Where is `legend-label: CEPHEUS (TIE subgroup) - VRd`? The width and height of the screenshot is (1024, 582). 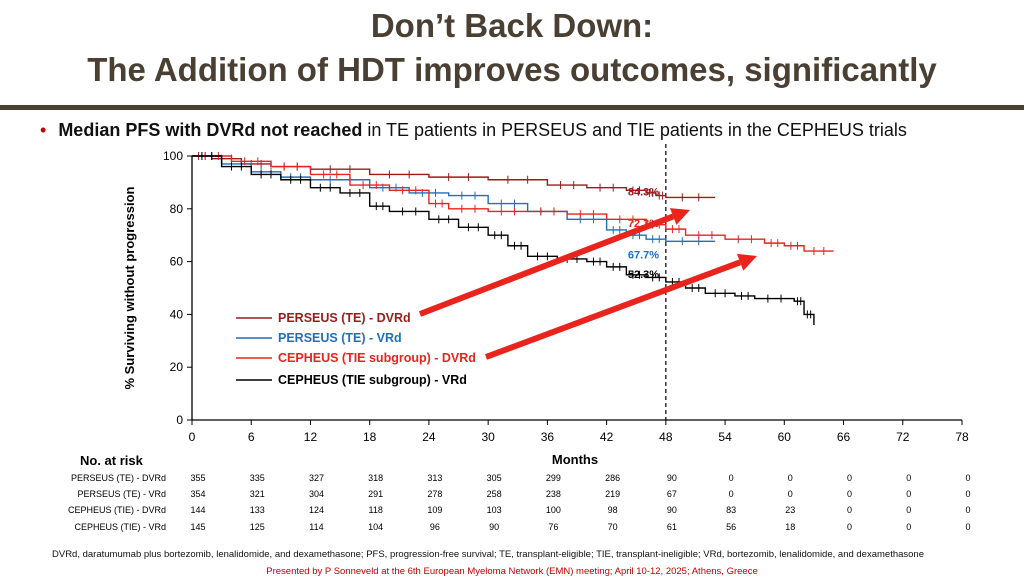 legend-label: CEPHEUS (TIE subgroup) - VRd is located at coordinates (372, 380).